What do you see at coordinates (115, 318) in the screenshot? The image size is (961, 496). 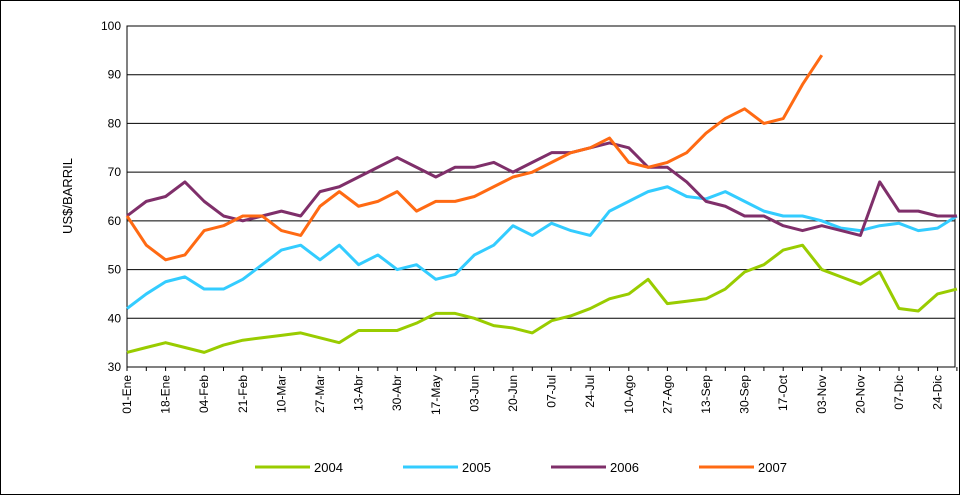 I see `y-tick-label: 40` at bounding box center [115, 318].